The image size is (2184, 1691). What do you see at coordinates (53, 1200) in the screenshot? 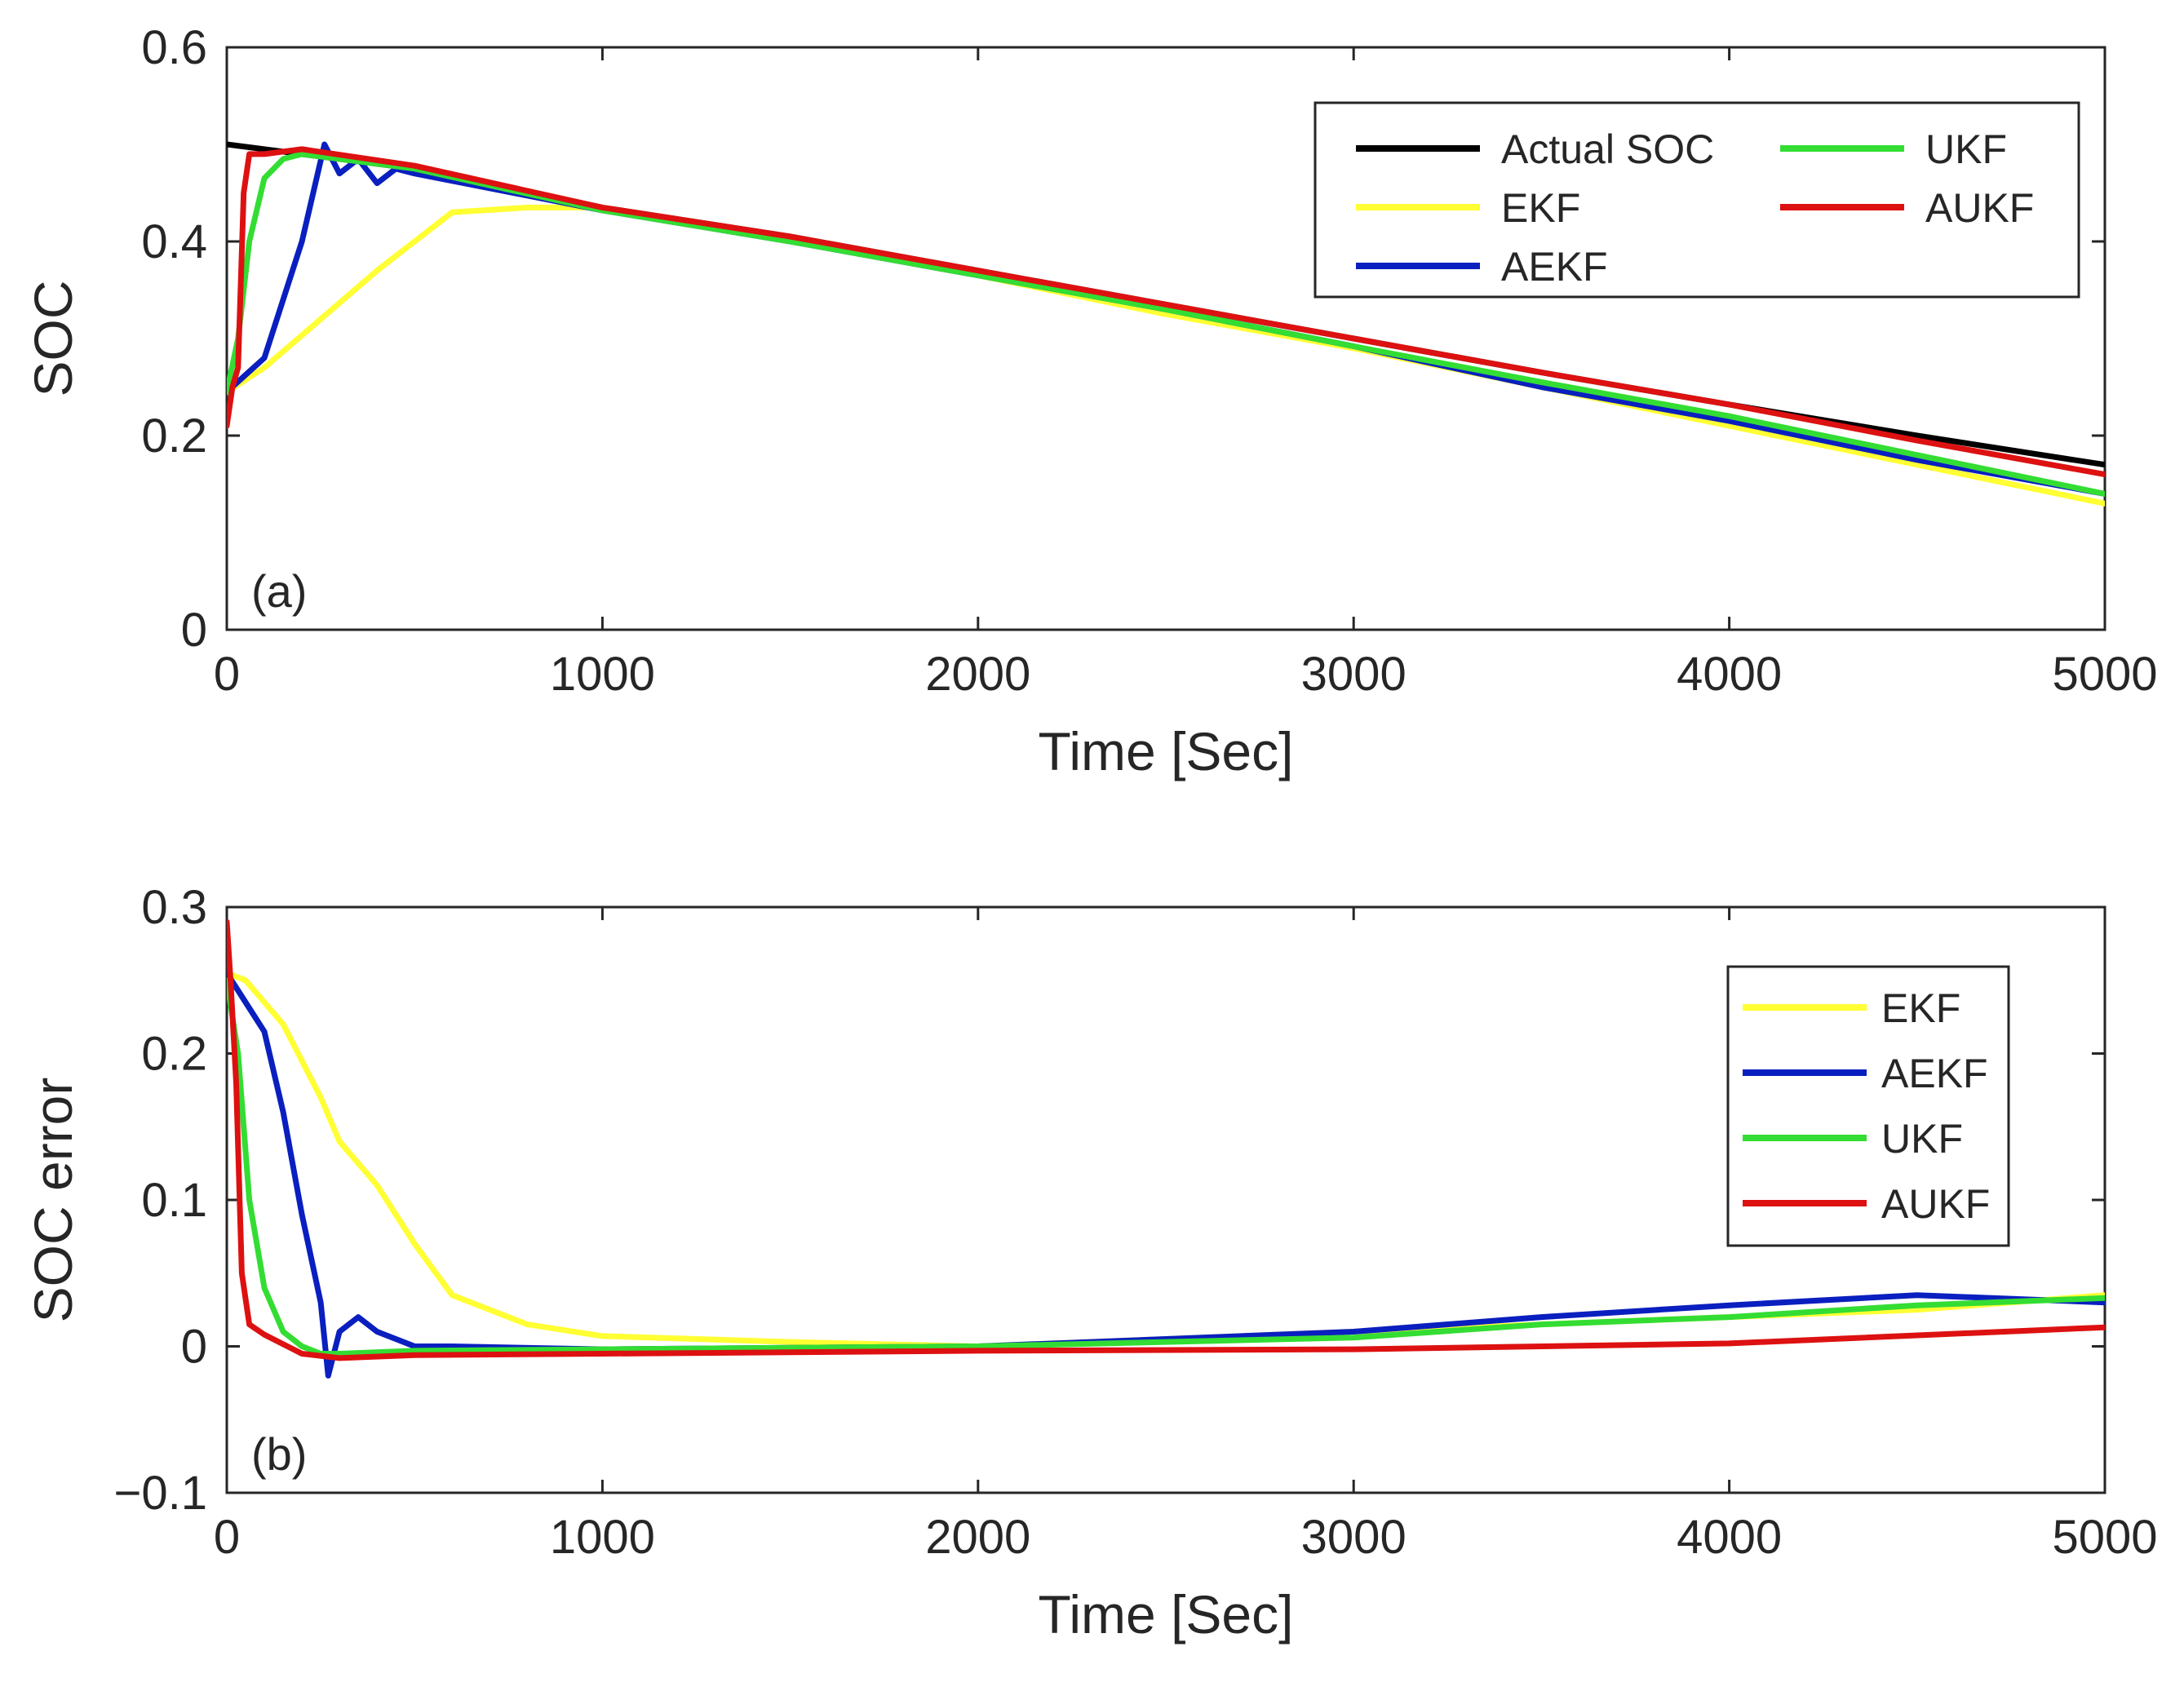
I see `y-axis-label: SOC error` at bounding box center [53, 1200].